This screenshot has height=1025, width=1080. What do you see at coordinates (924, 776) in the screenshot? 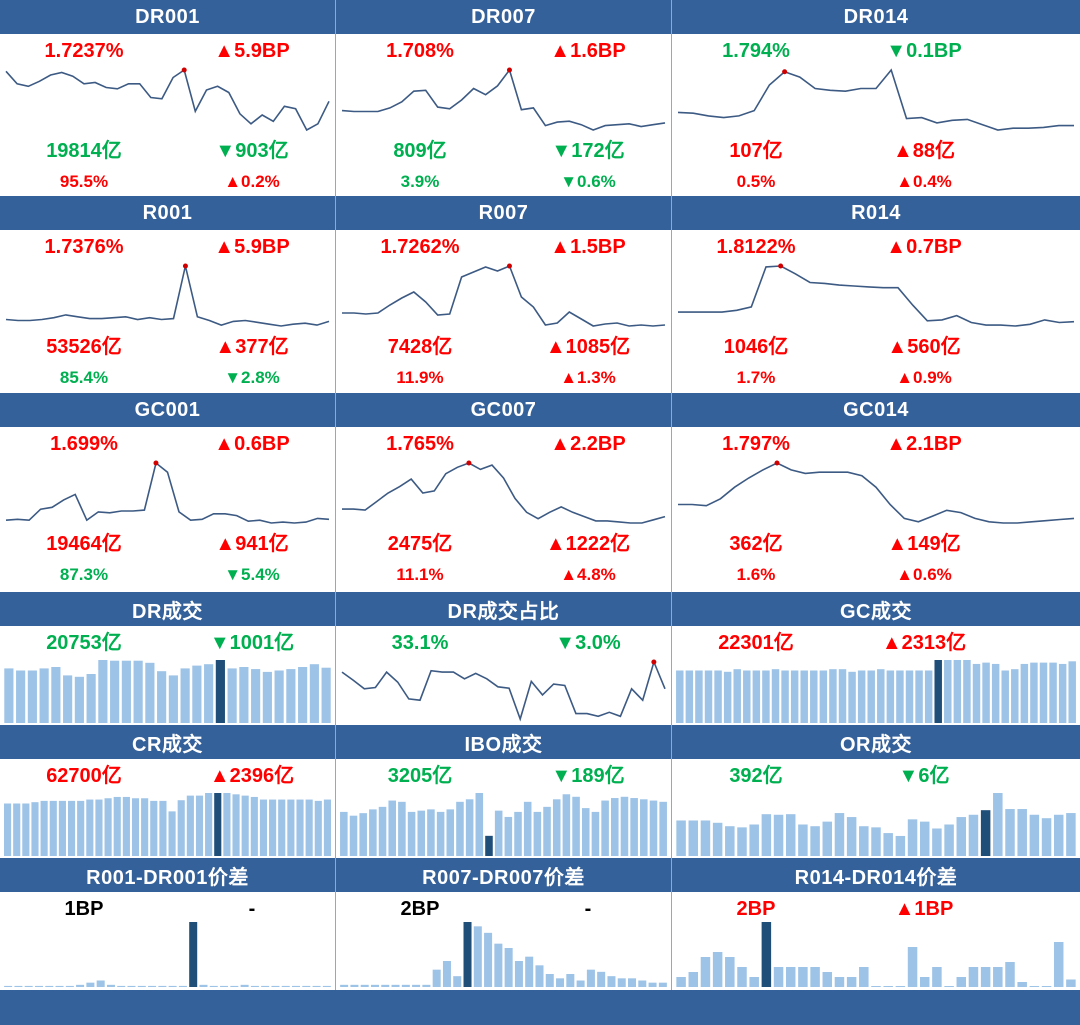
I see `rate-change: ▼6亿` at bounding box center [924, 776].